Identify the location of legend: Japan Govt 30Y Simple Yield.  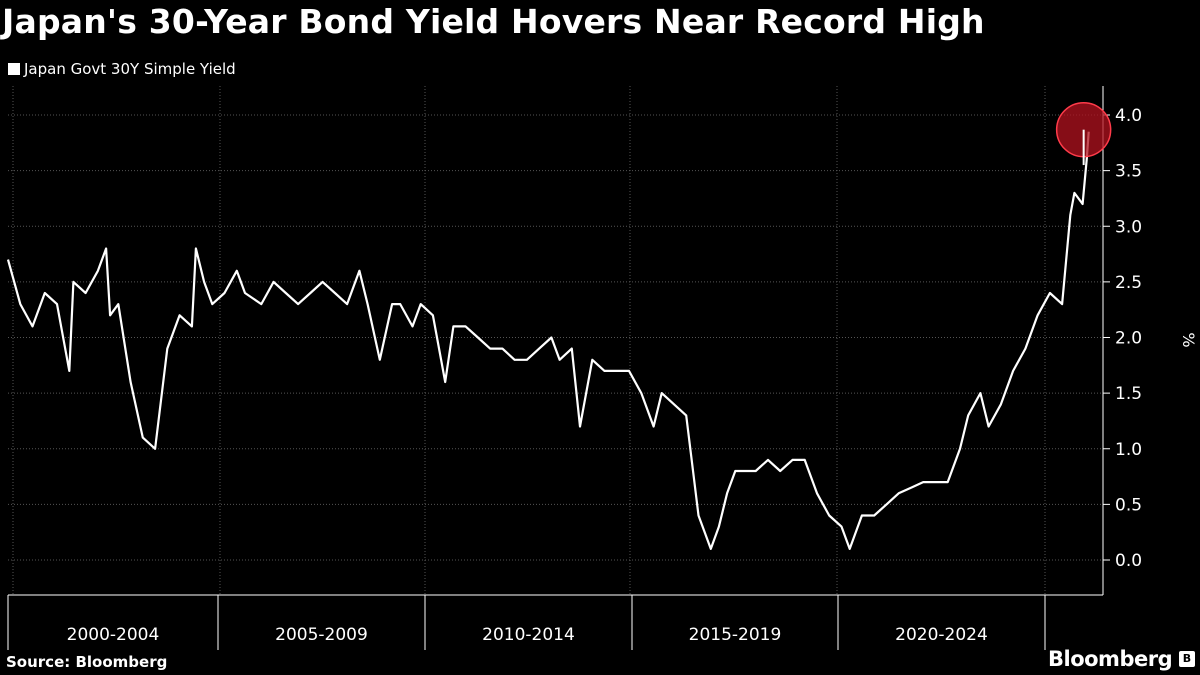
(122, 69).